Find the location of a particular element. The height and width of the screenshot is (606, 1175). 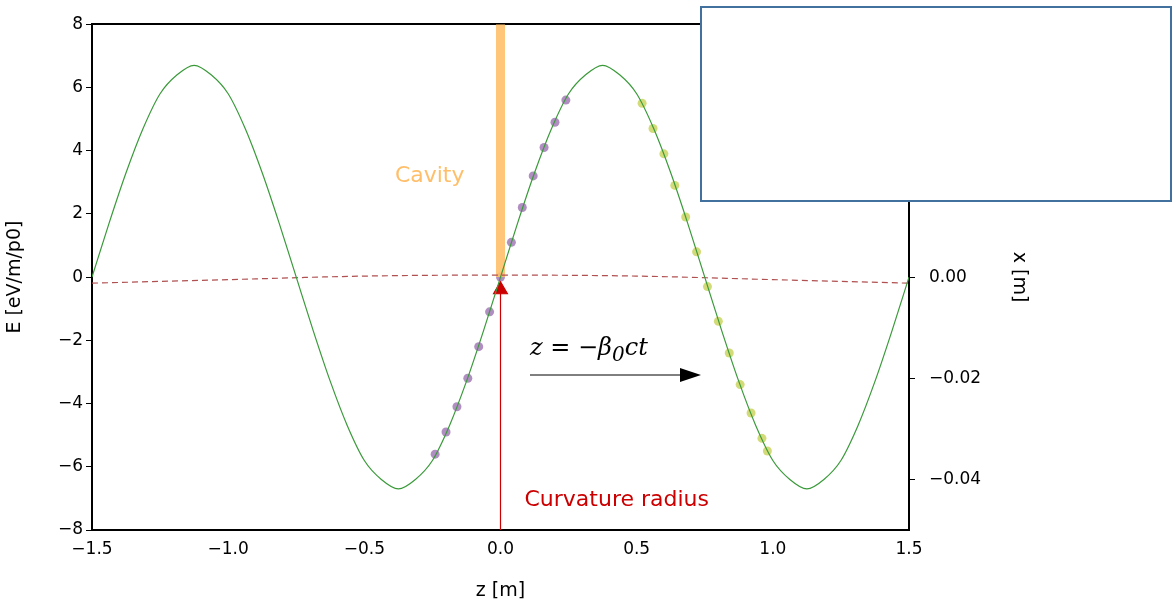

series-label: Cavity is located at coordinates (429, 174).